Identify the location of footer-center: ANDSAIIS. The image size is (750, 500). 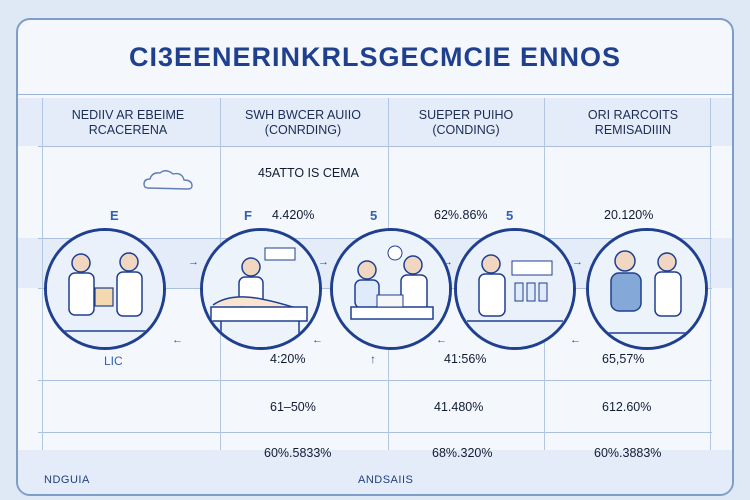
(386, 480).